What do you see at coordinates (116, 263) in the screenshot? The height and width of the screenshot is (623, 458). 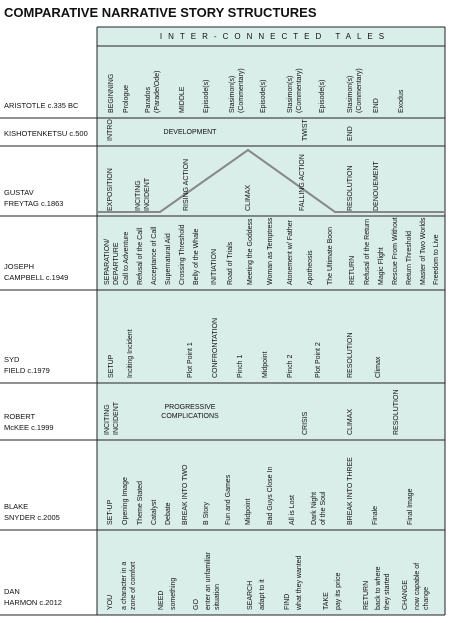 I see `stage-label: DEPARTURE` at bounding box center [116, 263].